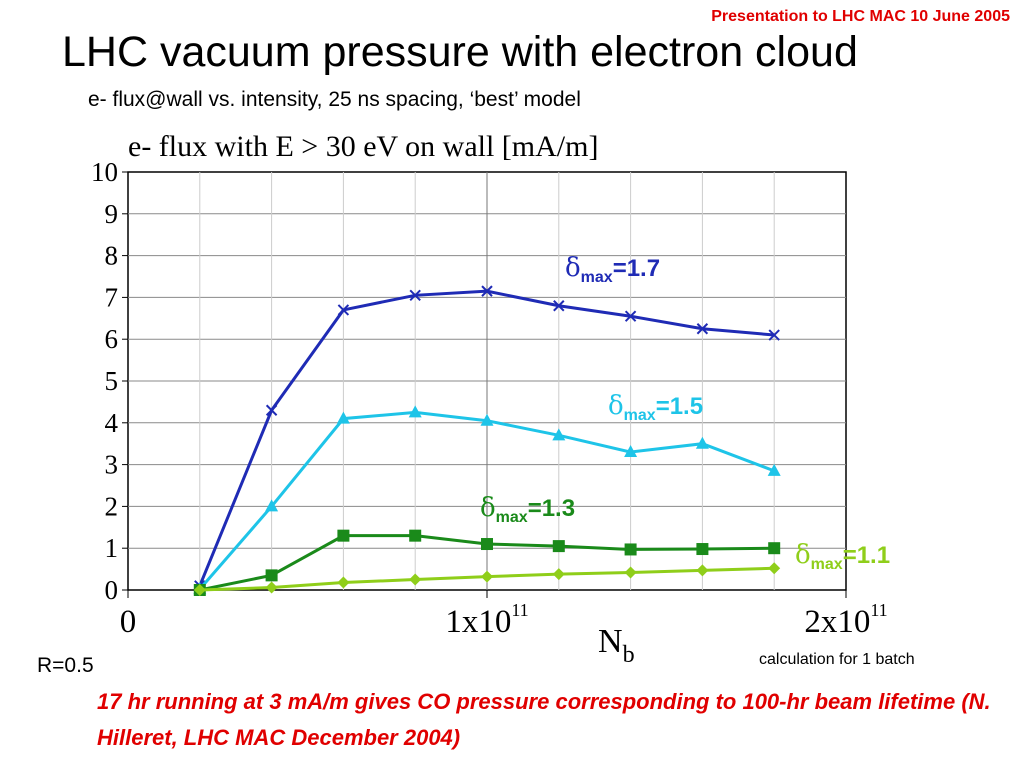 This screenshot has height=768, width=1024. Describe the element at coordinates (363, 146) in the screenshot. I see `chart-title: e- flux with E > 30 eV on wall [mA/m]` at that location.